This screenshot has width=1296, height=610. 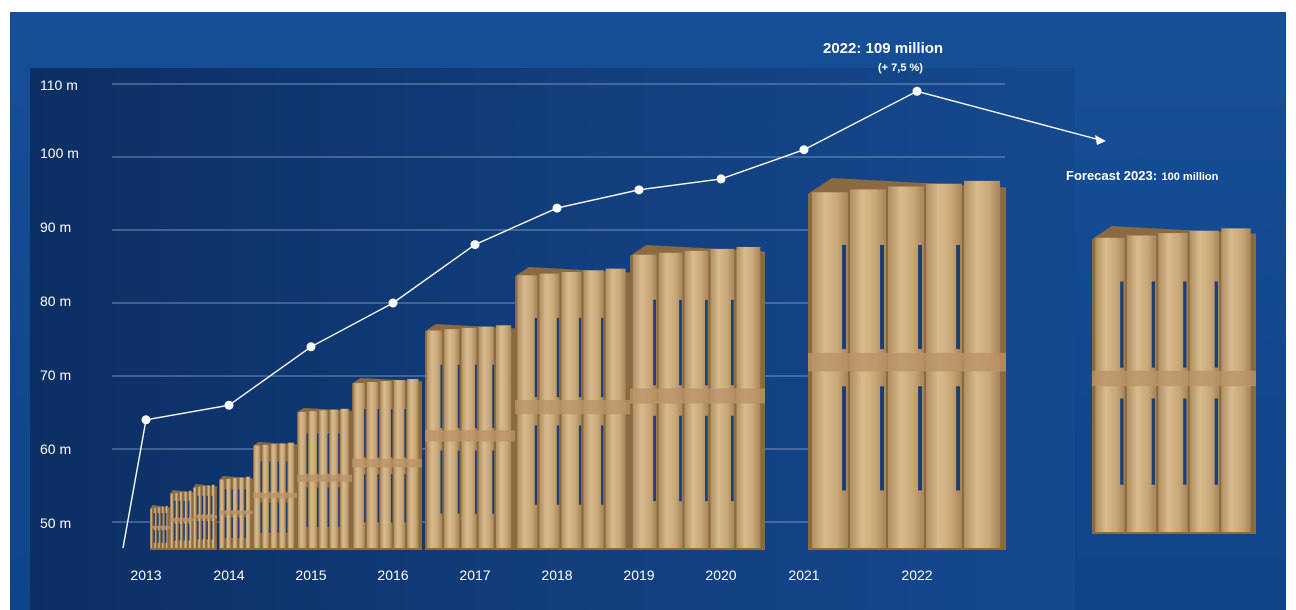 I want to click on x-tick-label: 2019, so click(x=639, y=575).